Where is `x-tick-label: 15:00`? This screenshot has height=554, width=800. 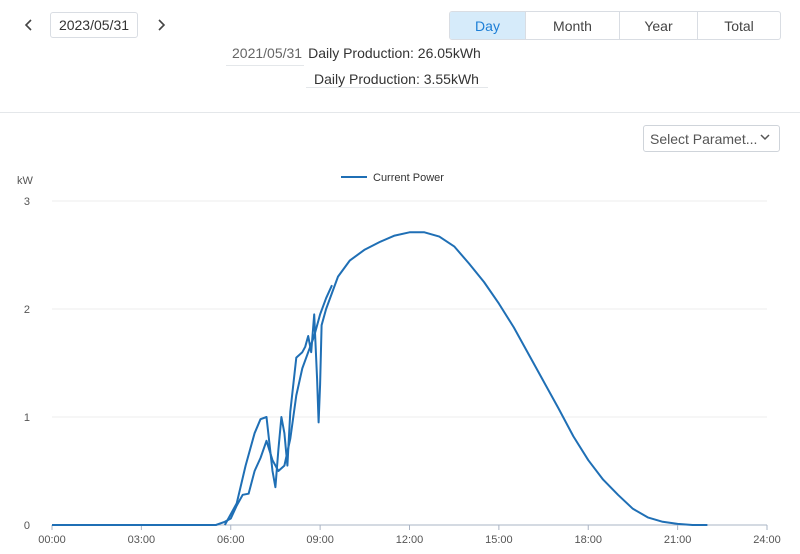
x-tick-label: 15:00 is located at coordinates (499, 540).